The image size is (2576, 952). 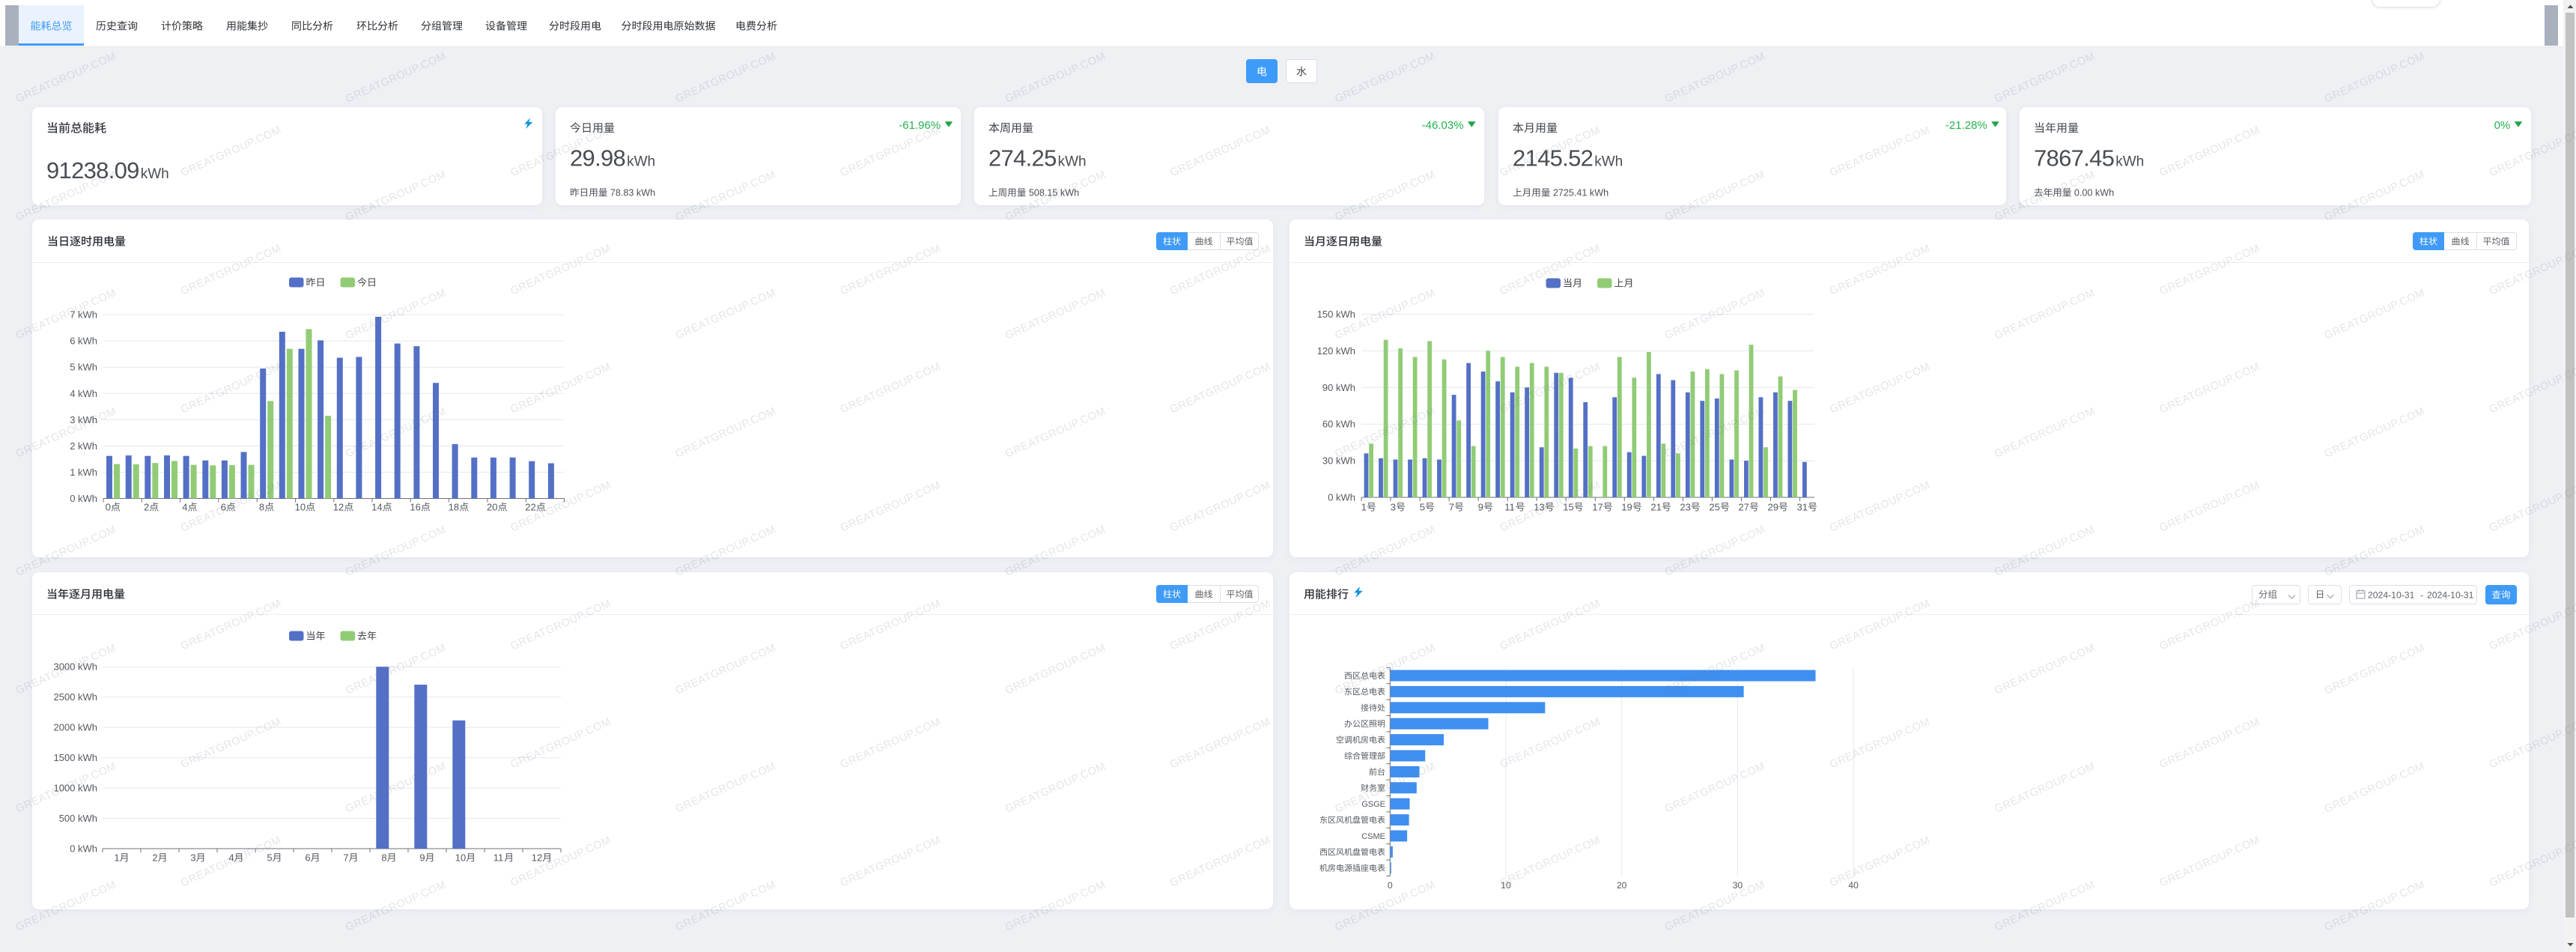 What do you see at coordinates (76, 757) in the screenshot?
I see `svg-text: 1500 kWh` at bounding box center [76, 757].